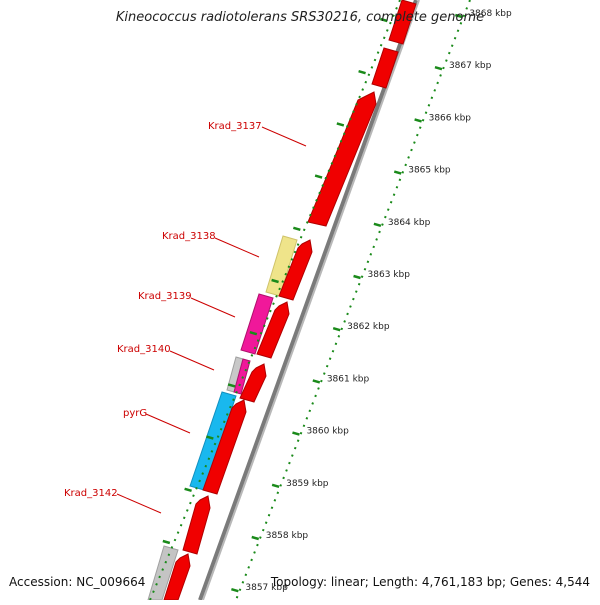  I want to click on ruler-tick-label: 3867 kbp, so click(470, 66).